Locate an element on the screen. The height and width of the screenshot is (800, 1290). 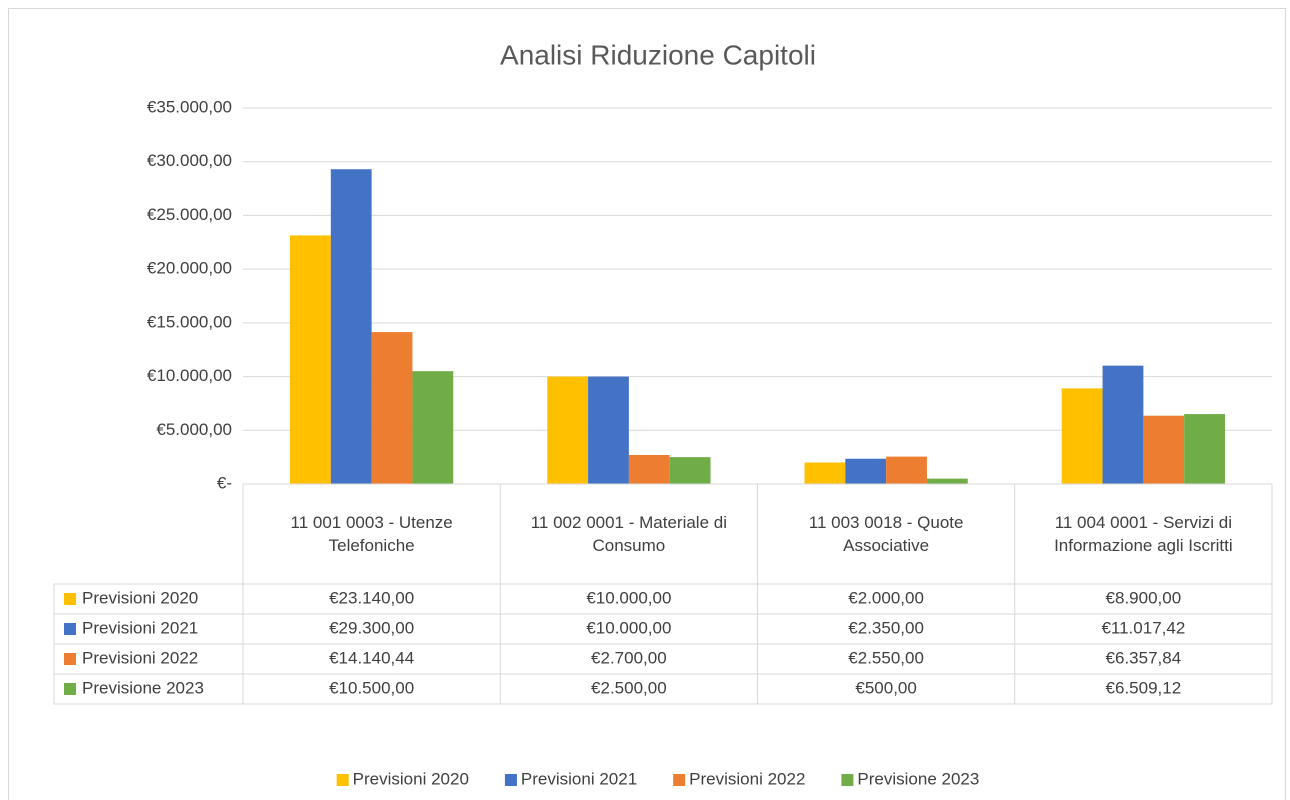
data-label: €2.350,00 is located at coordinates (886, 627).